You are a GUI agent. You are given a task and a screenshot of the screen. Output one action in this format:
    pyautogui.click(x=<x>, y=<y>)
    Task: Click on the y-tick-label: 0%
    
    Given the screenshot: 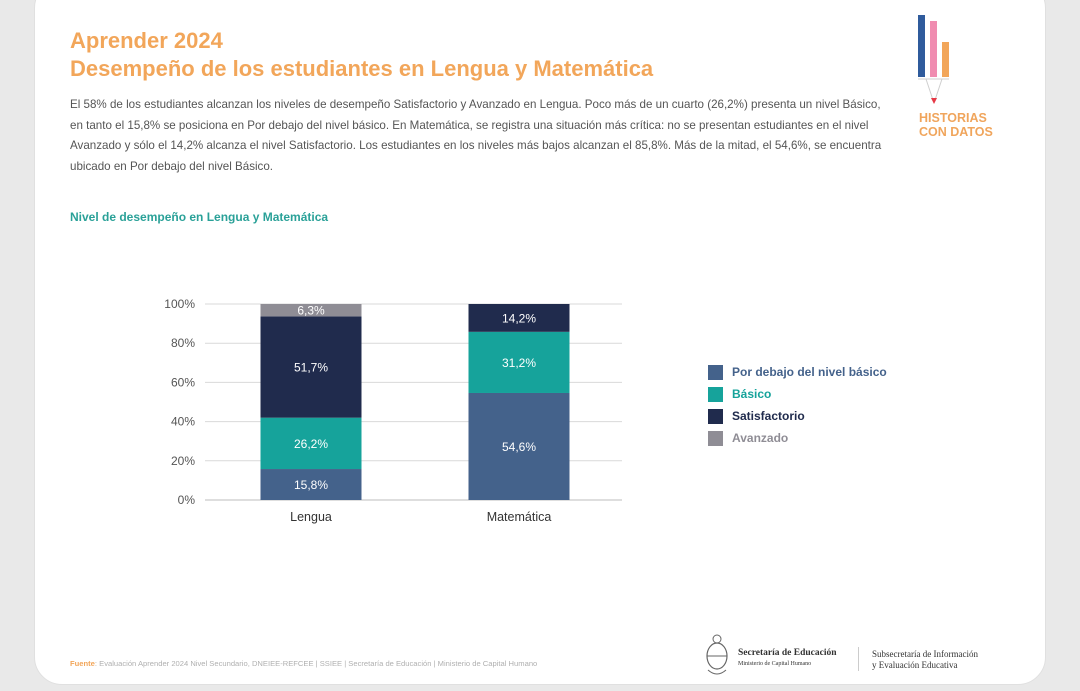 What is the action you would take?
    pyautogui.click(x=187, y=500)
    